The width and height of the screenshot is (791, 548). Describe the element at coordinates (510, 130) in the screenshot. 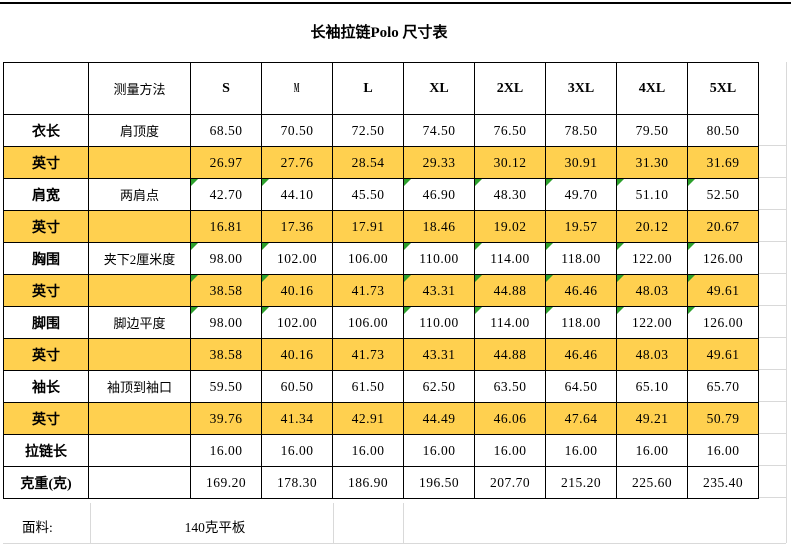

I see `value-cell: 76.50` at that location.